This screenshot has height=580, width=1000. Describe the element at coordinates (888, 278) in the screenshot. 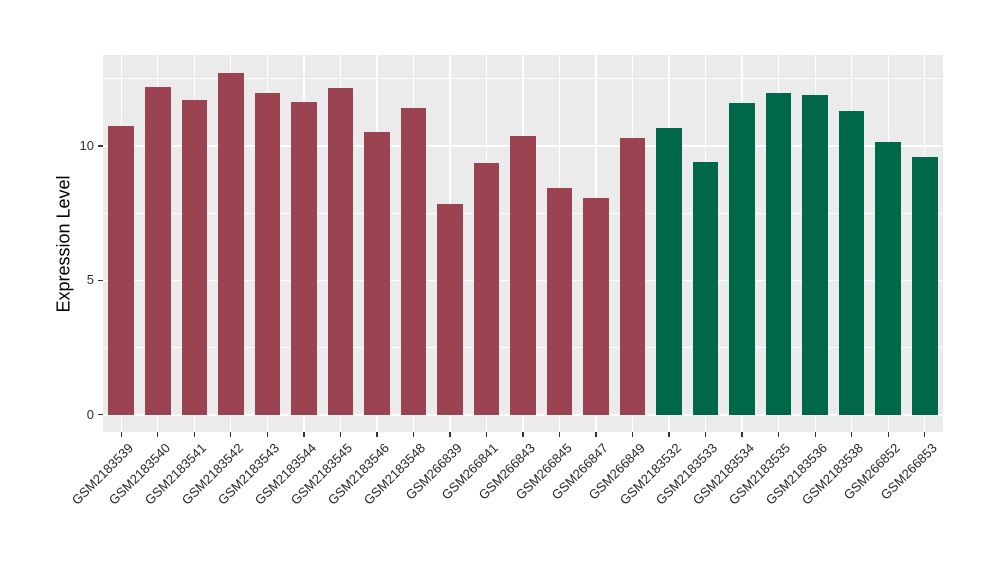

I see `bar-GSM266852` at that location.